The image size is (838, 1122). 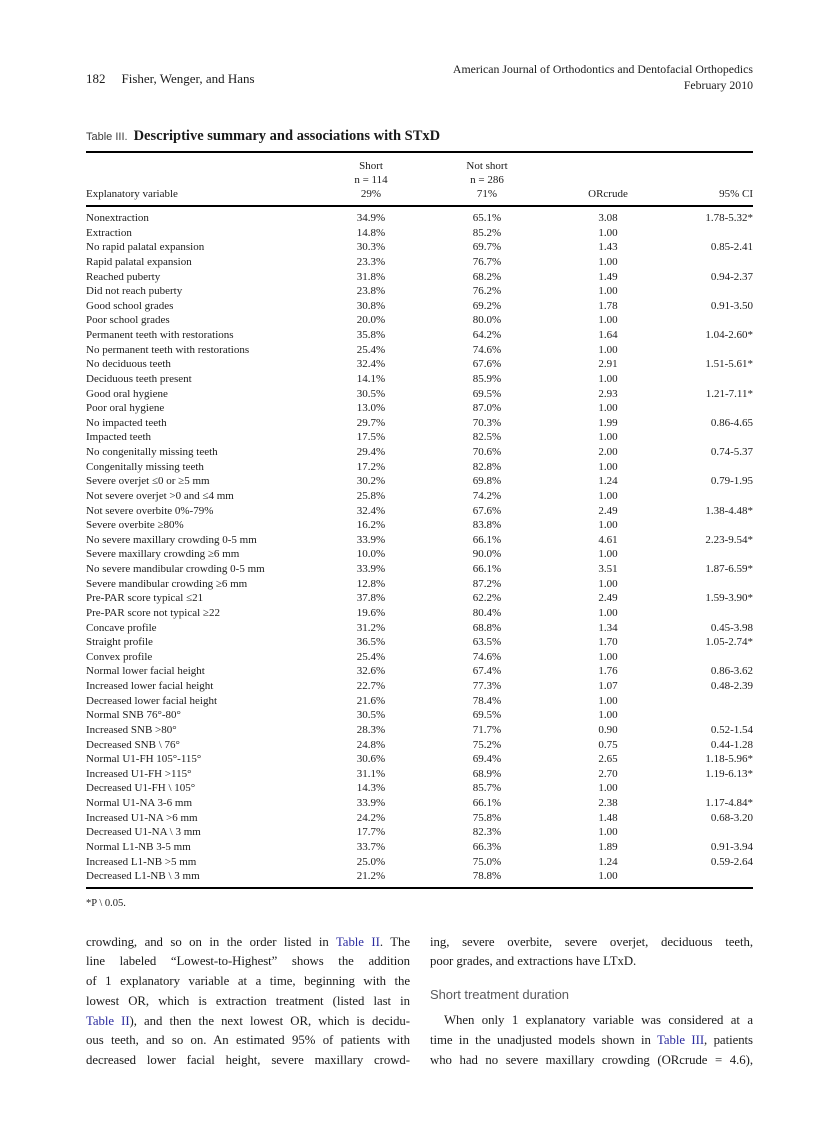 What do you see at coordinates (544, 1039) in the screenshot?
I see `text-segment: time in the unadjusted models shown in` at bounding box center [544, 1039].